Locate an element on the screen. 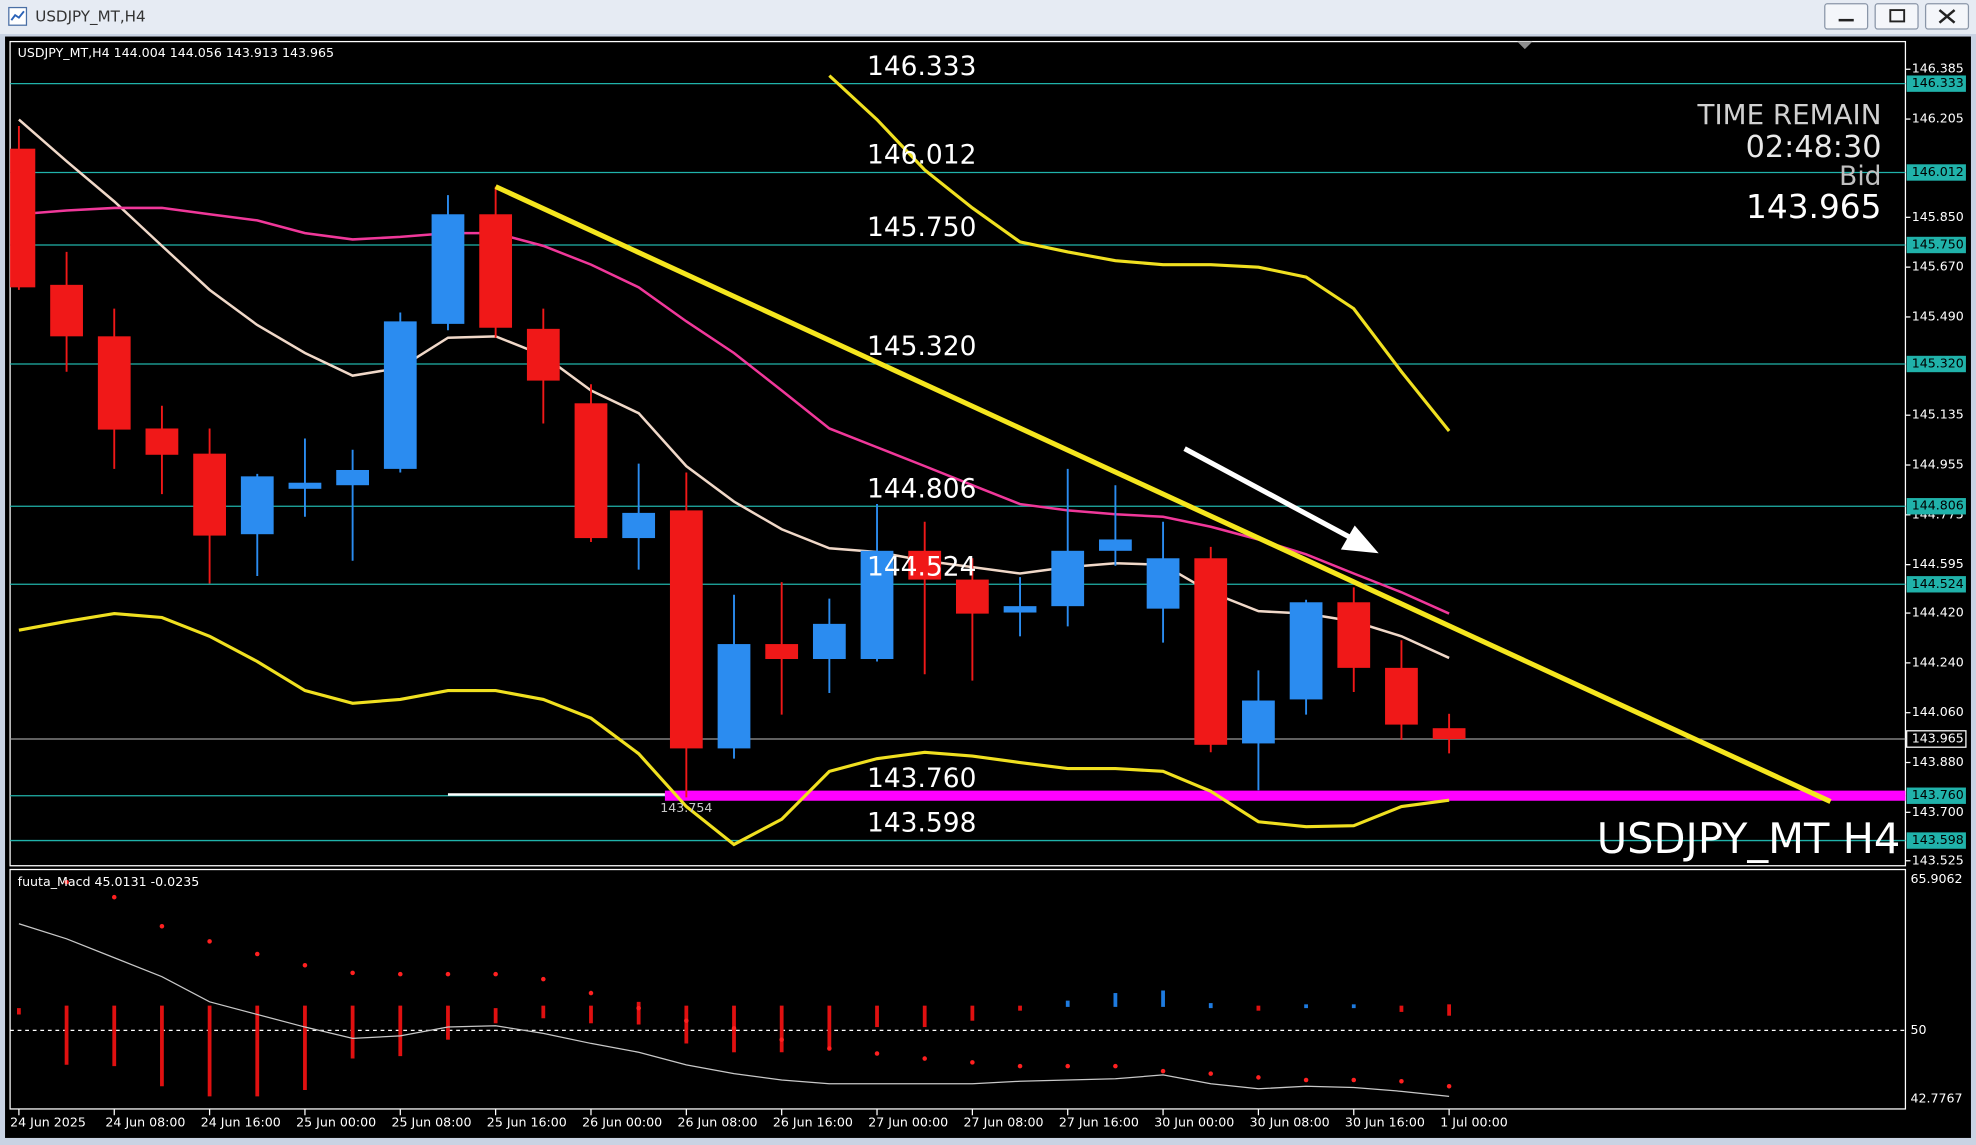 The image size is (1976, 1145). macd-value: 45.0131 is located at coordinates (121, 881).